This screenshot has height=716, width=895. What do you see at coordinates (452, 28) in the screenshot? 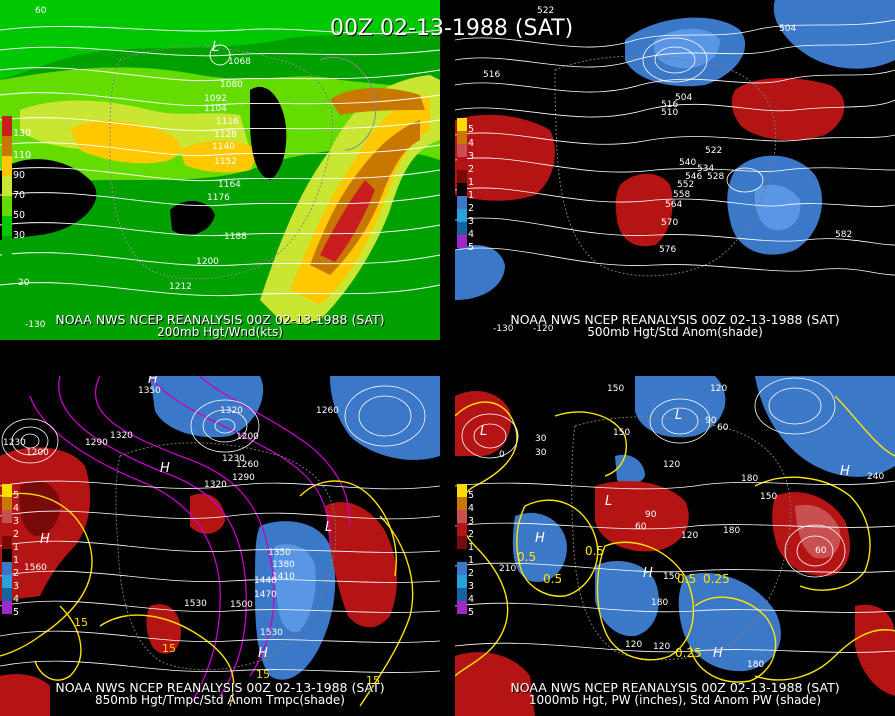
I see `page-title: 00Z 02-13-1988 (SAT)` at bounding box center [452, 28].